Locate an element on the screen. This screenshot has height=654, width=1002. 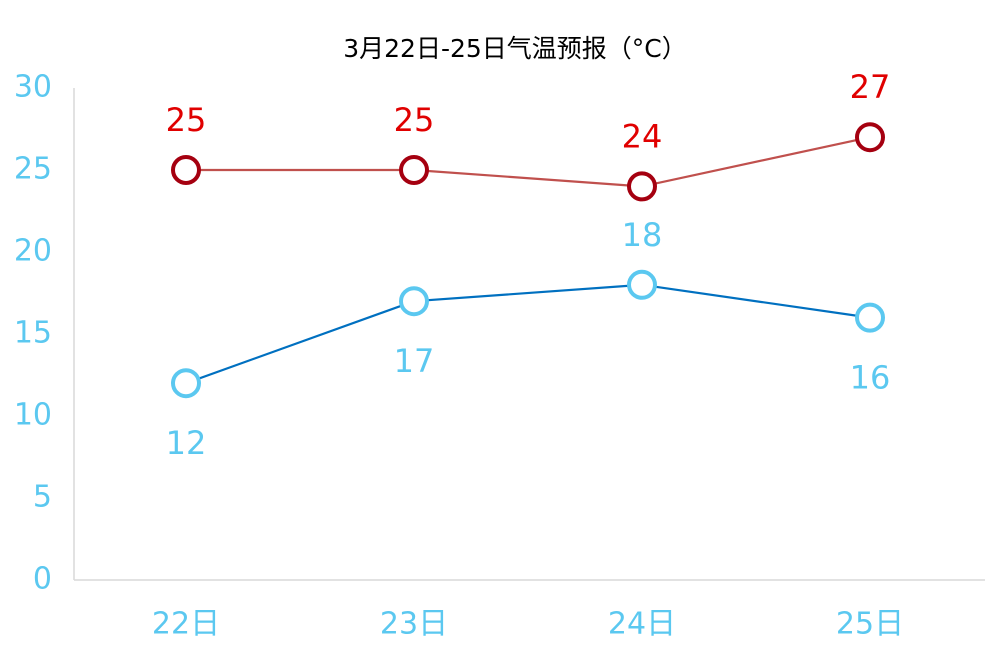
y-tick-label: 15 is located at coordinates (33, 333).